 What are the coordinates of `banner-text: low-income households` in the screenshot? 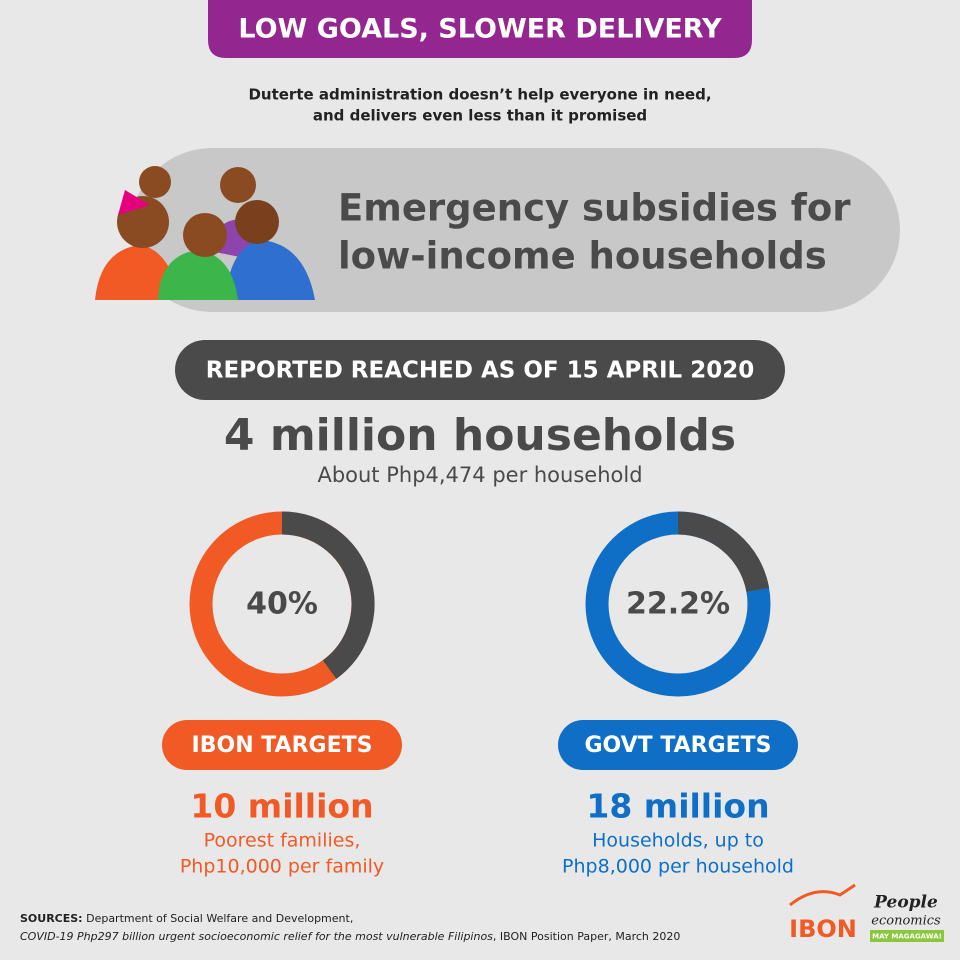 It's located at (582, 256).